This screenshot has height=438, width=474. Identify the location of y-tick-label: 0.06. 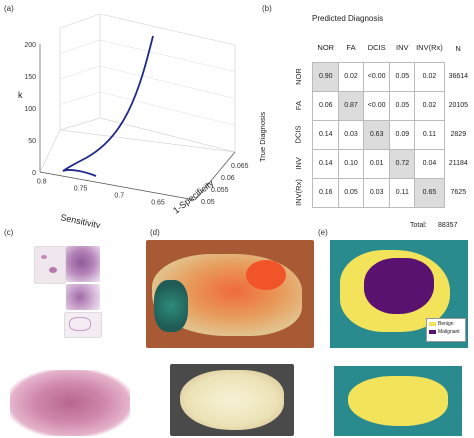
(228, 178).